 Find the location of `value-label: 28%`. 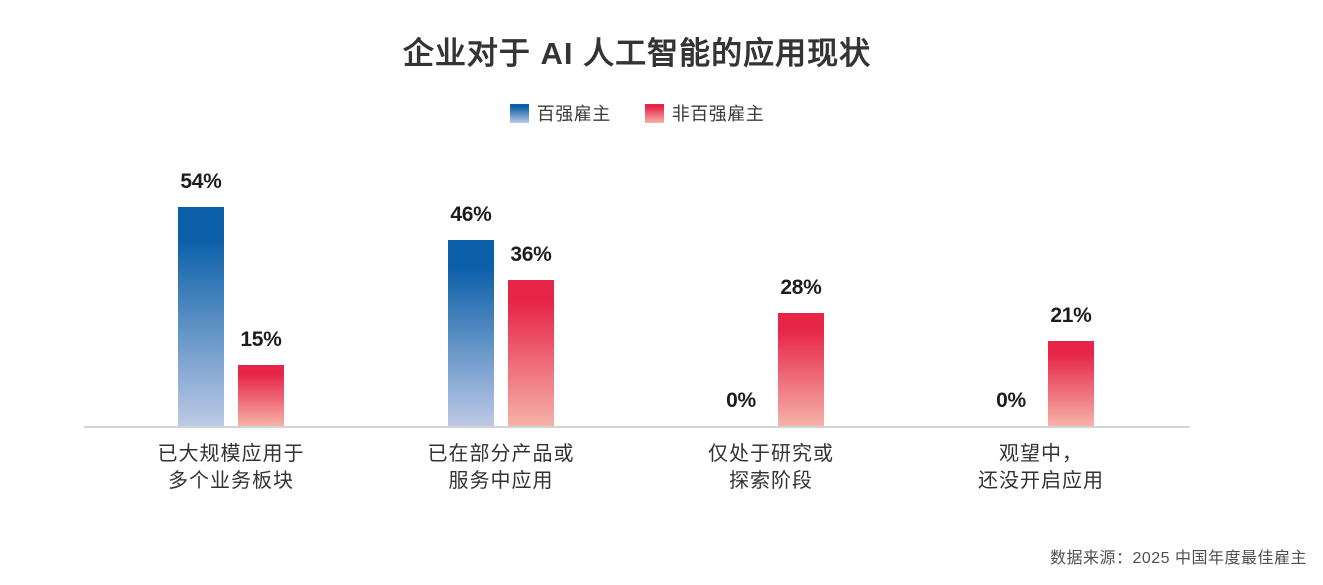

value-label: 28% is located at coordinates (801, 287).